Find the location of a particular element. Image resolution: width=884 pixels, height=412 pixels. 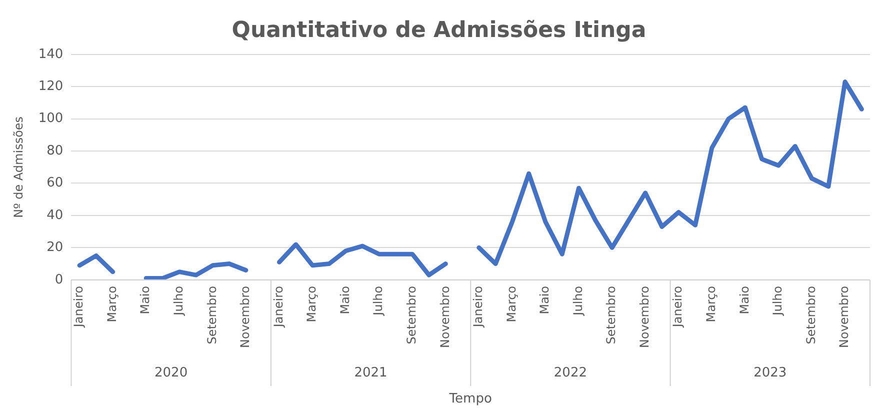

y-tick-label: 100 is located at coordinates (51, 118).